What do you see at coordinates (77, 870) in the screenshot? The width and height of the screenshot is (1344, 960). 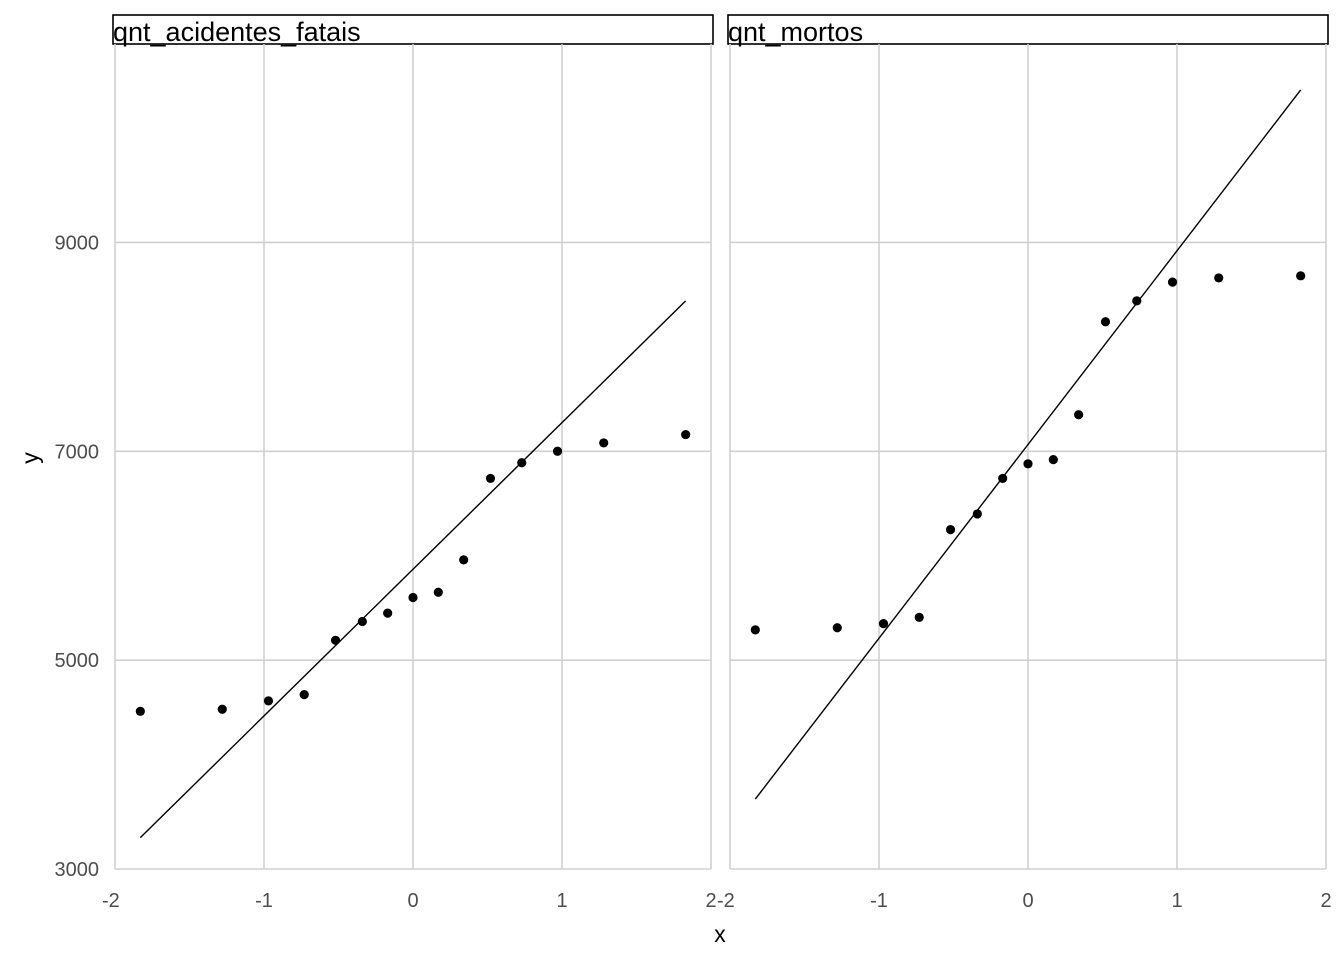 I see `y-tick-label: 3000` at bounding box center [77, 870].